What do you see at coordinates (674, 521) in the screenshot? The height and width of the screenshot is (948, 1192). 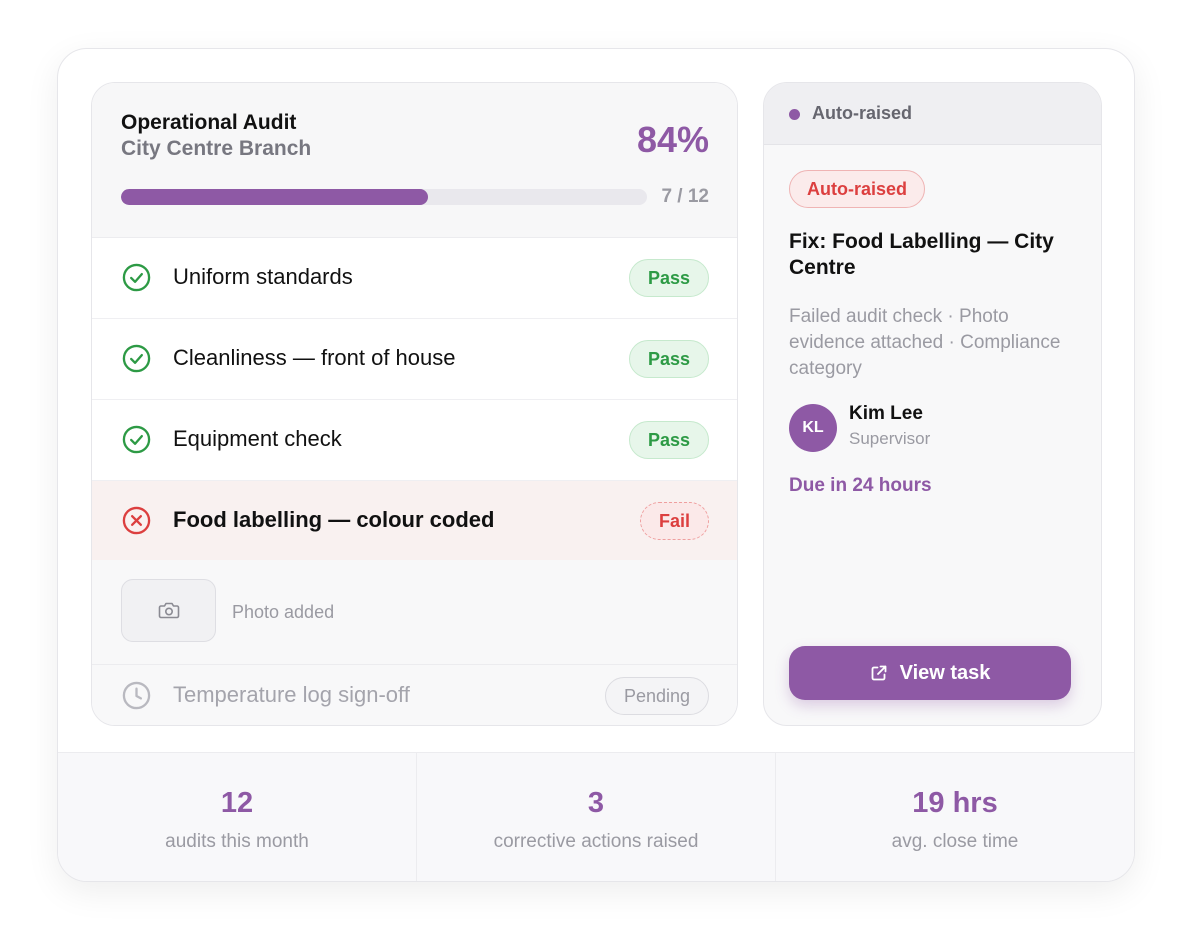 I see `status-badge-fail: Fail` at bounding box center [674, 521].